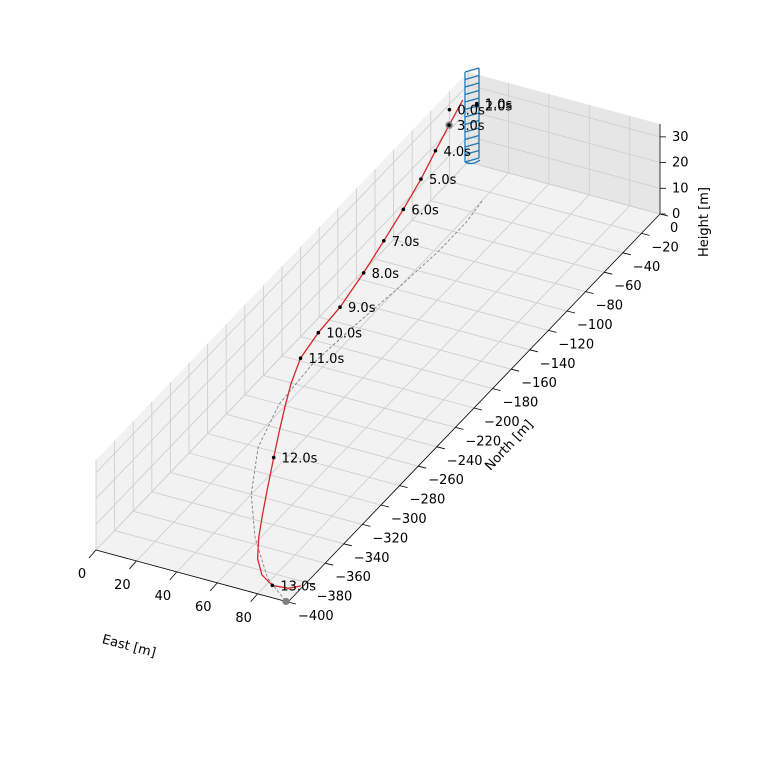  Describe the element at coordinates (446, 480) in the screenshot. I see `y-tick-label: −260` at that location.